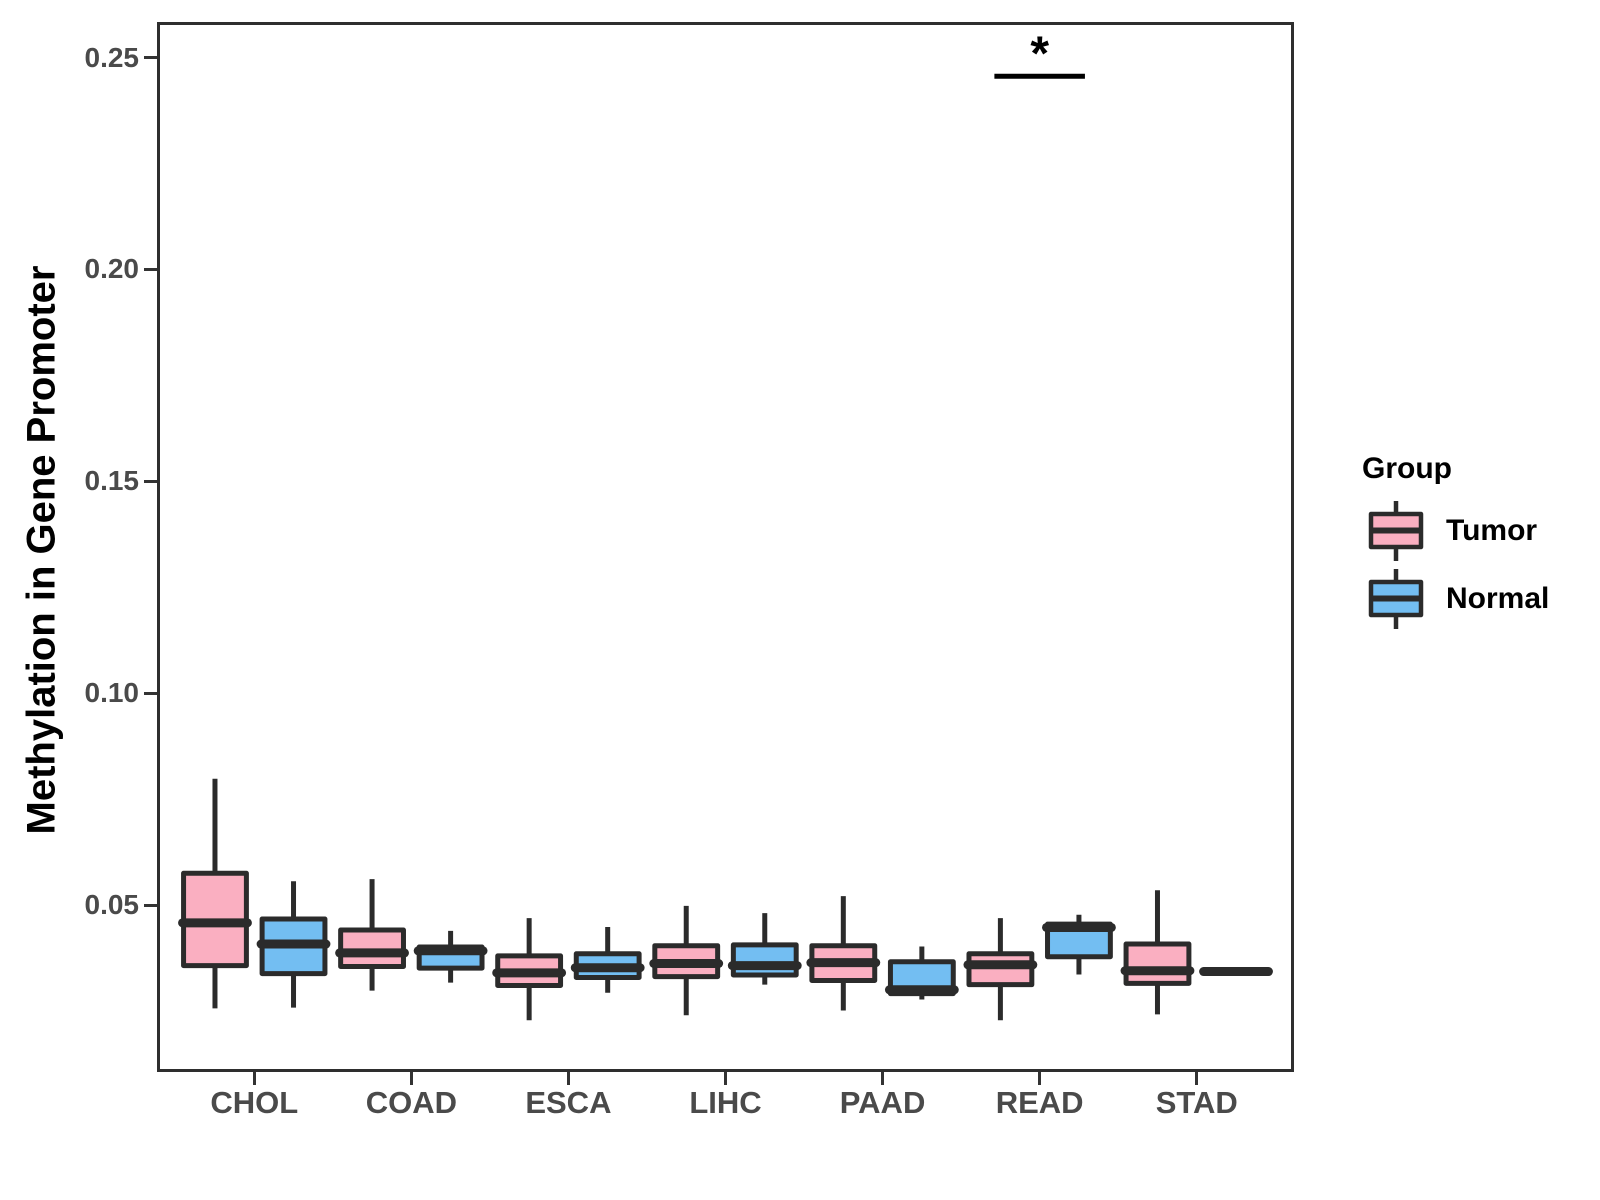 This screenshot has height=1200, width=1600. What do you see at coordinates (112, 693) in the screenshot?
I see `y-tick-label: 0.10` at bounding box center [112, 693].